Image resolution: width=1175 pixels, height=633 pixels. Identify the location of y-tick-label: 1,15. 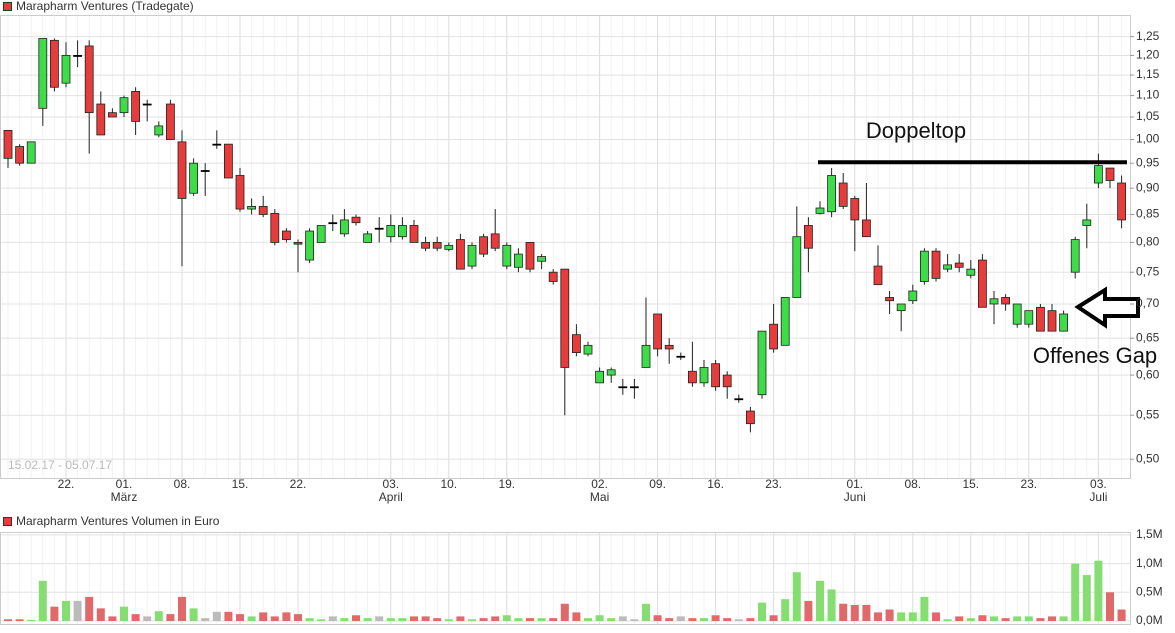
(1148, 74).